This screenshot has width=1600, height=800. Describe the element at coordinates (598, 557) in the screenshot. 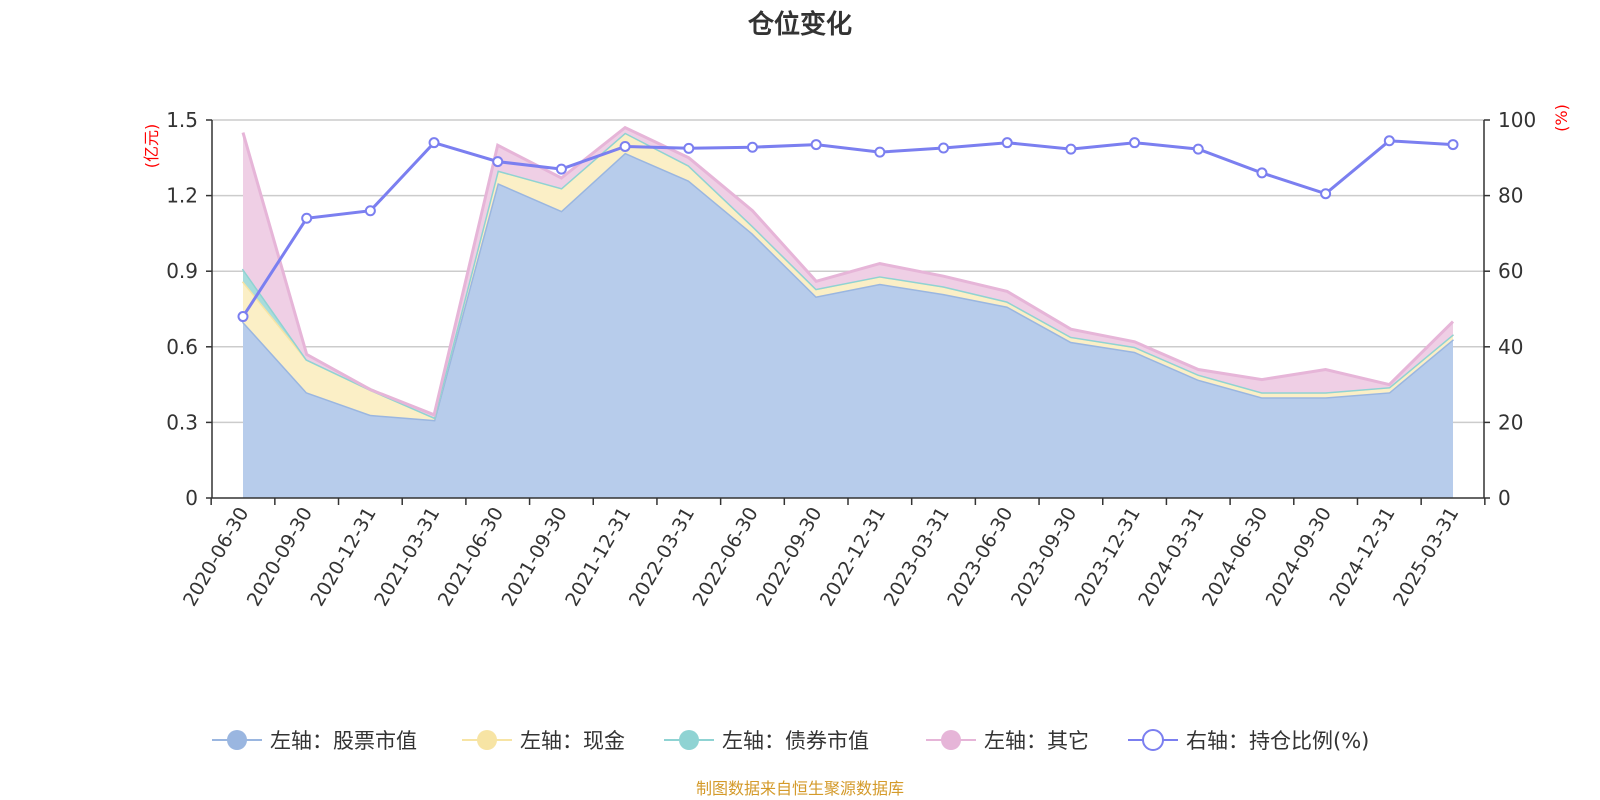

I see `x-axis-tick-label: 2021-12-31` at that location.